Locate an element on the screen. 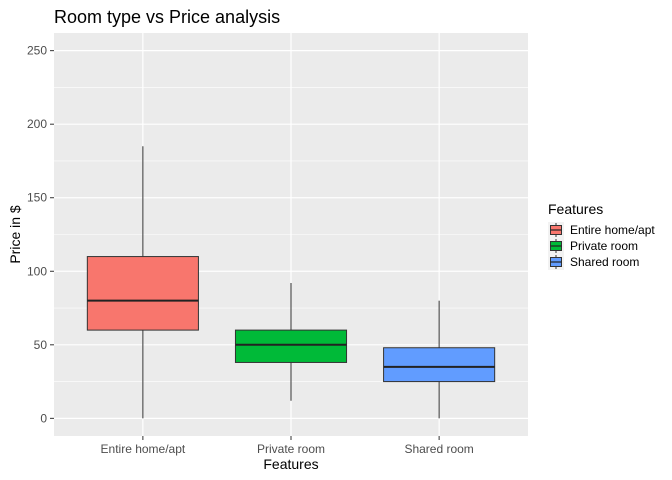 The image size is (672, 480). y-tick-label: 100 is located at coordinates (37, 271).